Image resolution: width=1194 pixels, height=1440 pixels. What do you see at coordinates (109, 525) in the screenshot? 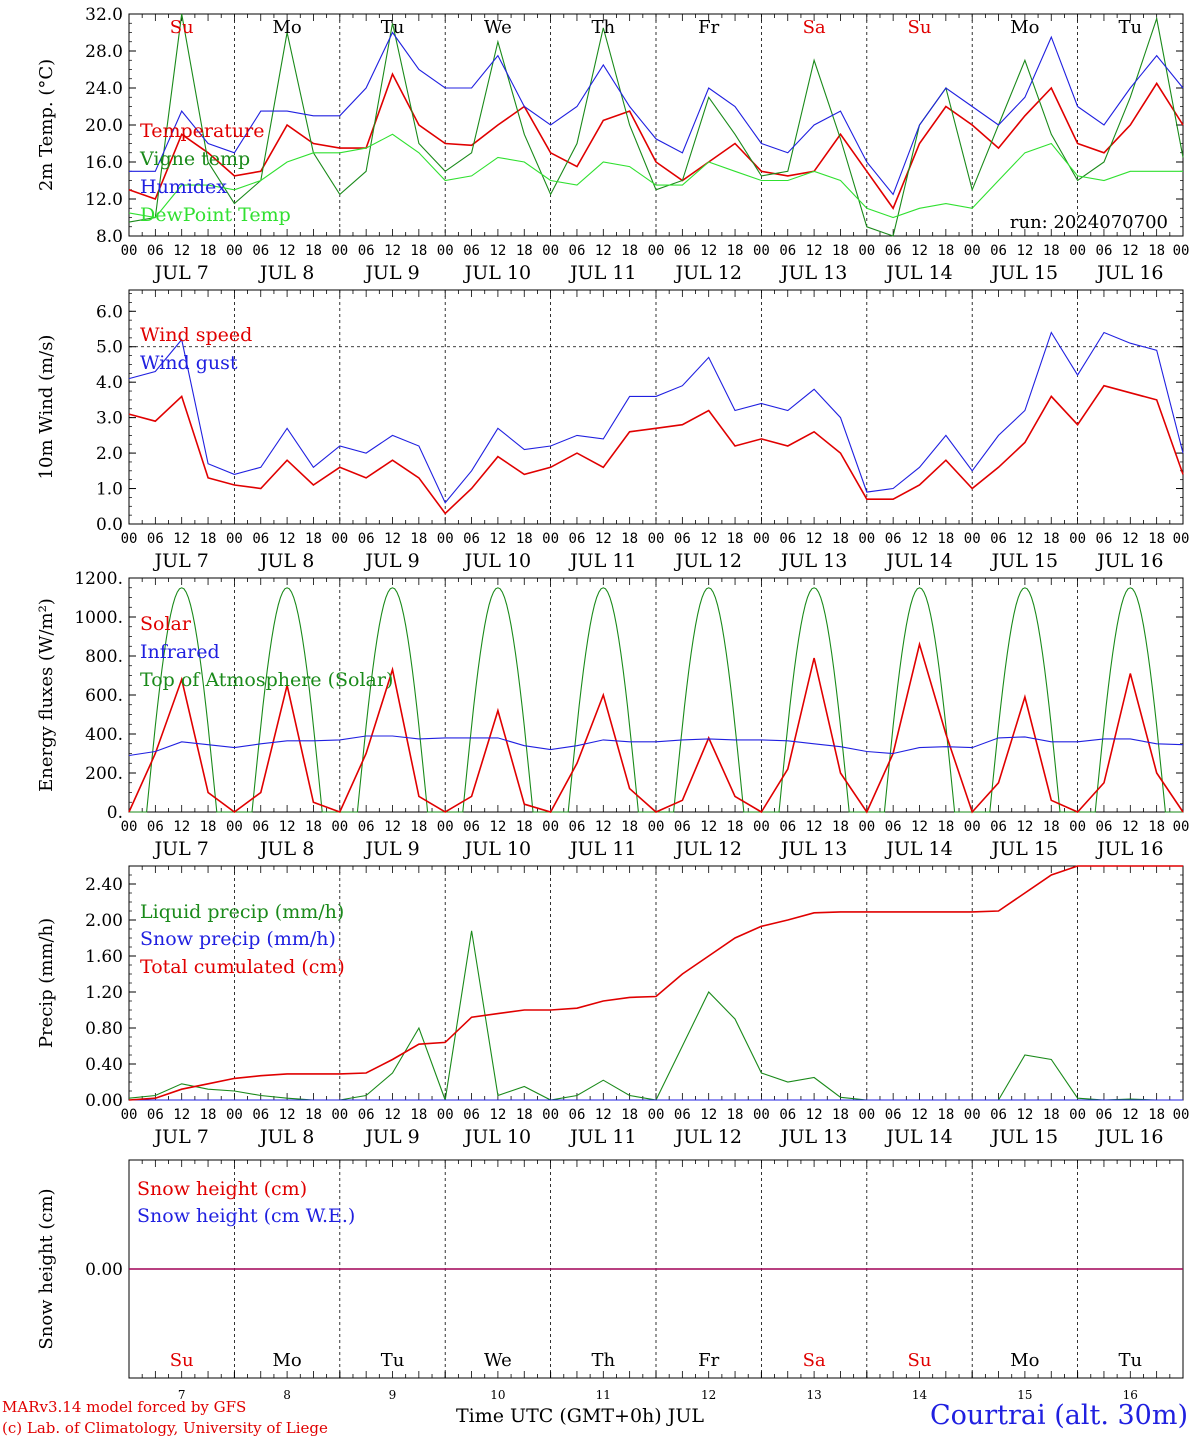
I see `y-tick-label: 0.0` at bounding box center [109, 525].